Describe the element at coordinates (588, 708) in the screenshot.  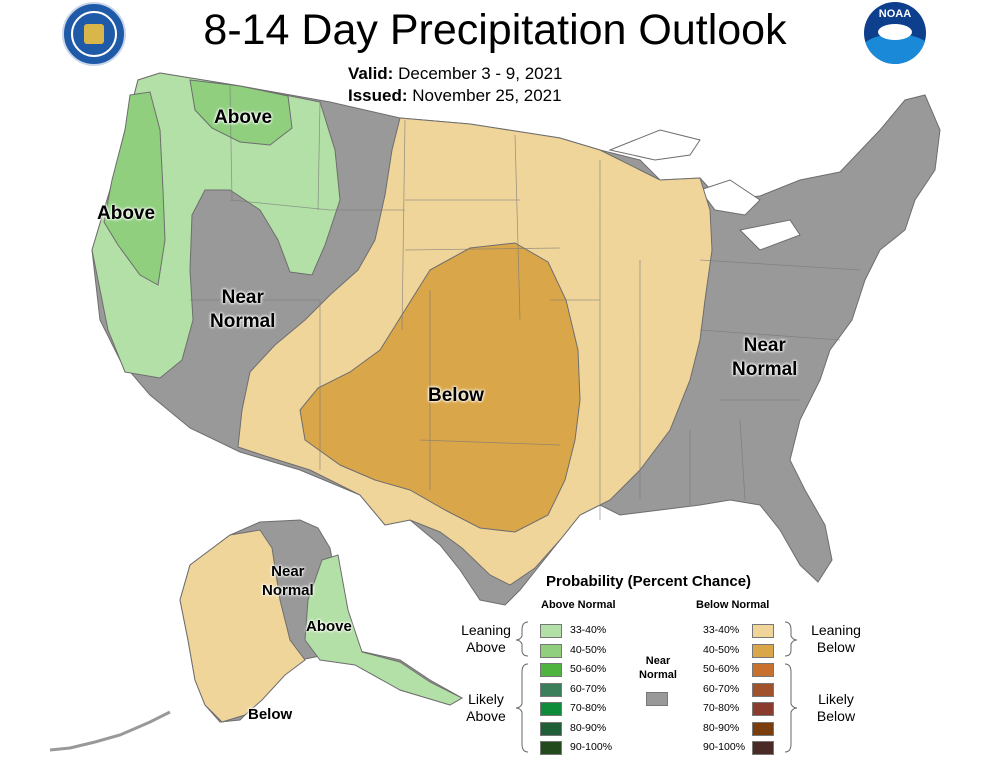
I see `legend-above-range-5: 70-80%` at that location.